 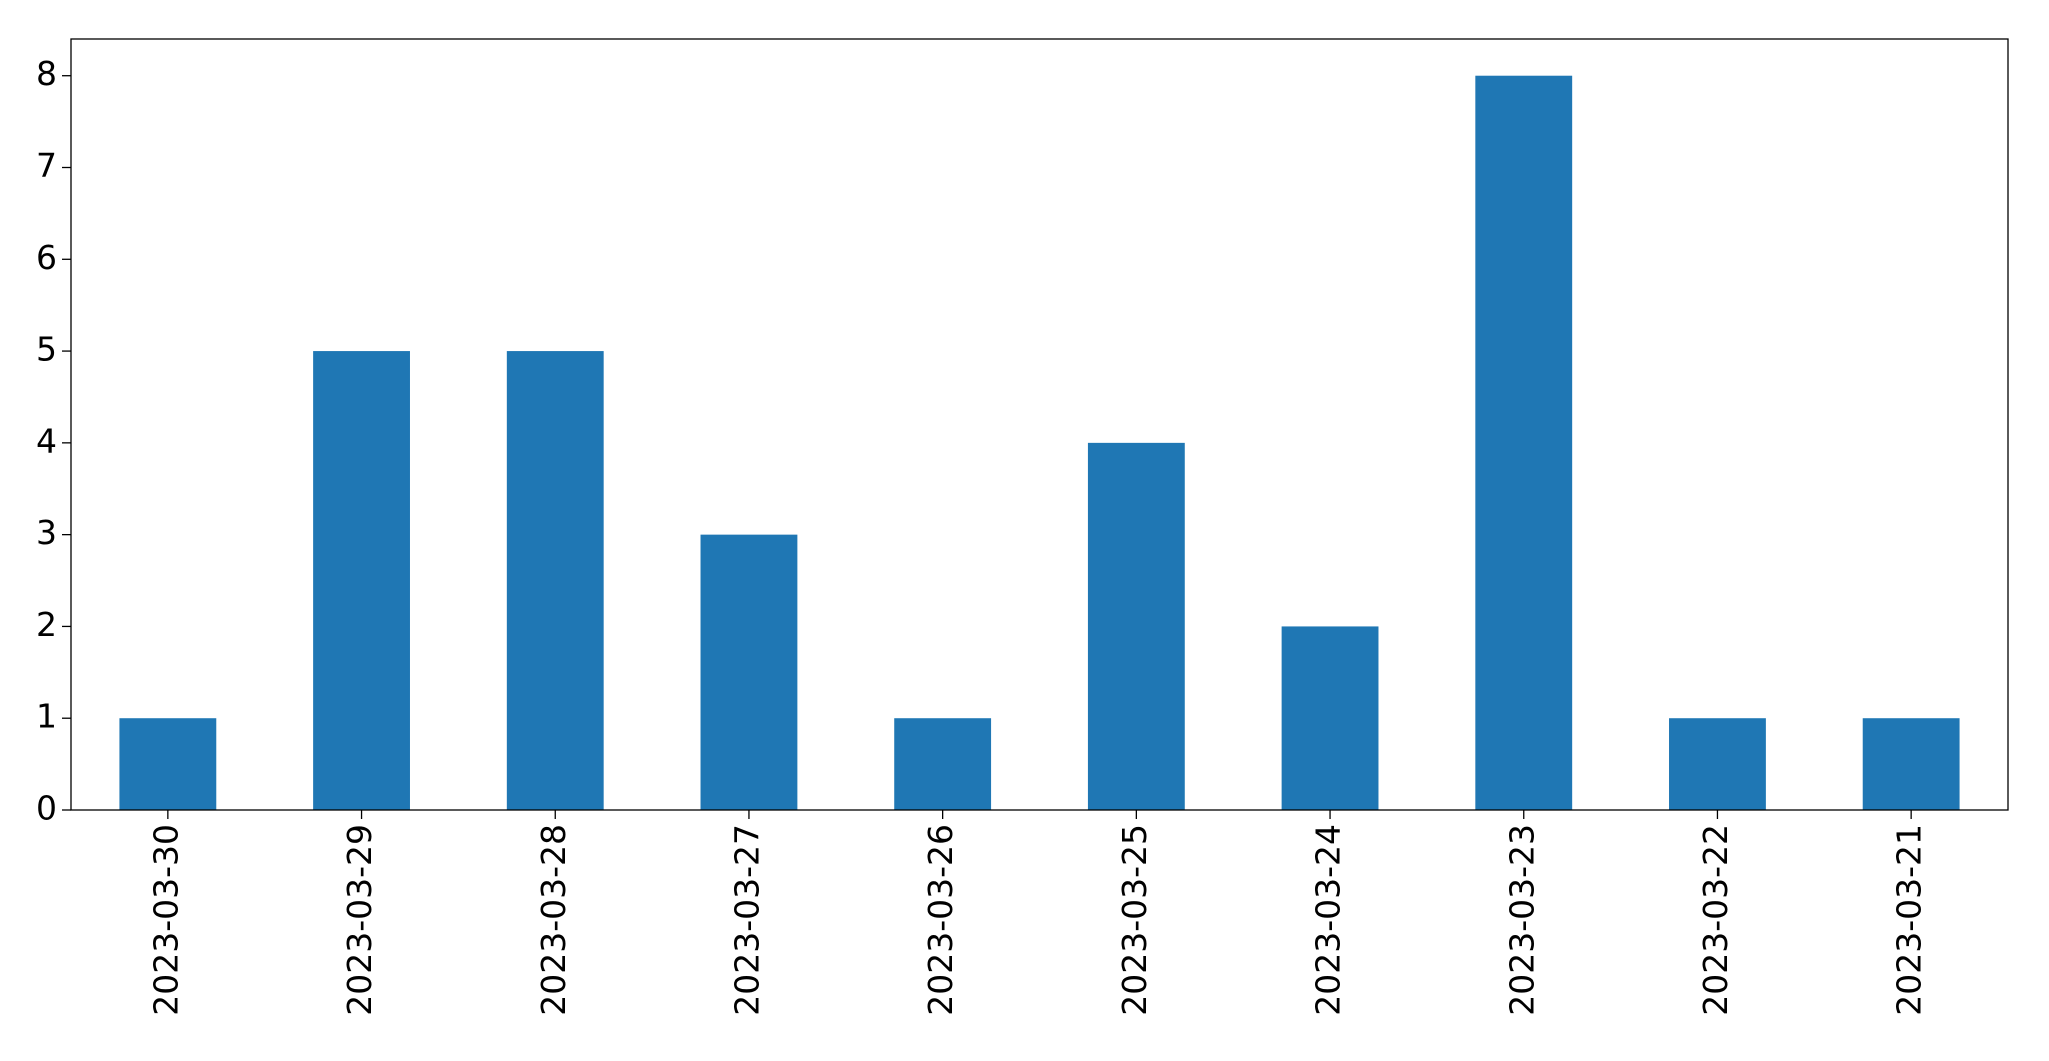 What do you see at coordinates (1909, 920) in the screenshot?
I see `x-tick-label: 2023-03-21` at bounding box center [1909, 920].